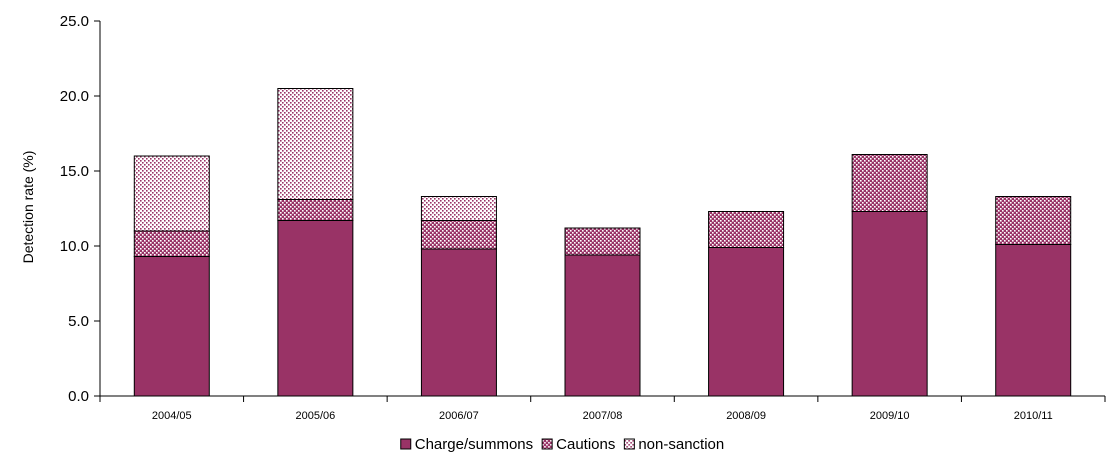 This screenshot has width=1119, height=456. I want to click on y-tick-label: 10.0, so click(74, 246).